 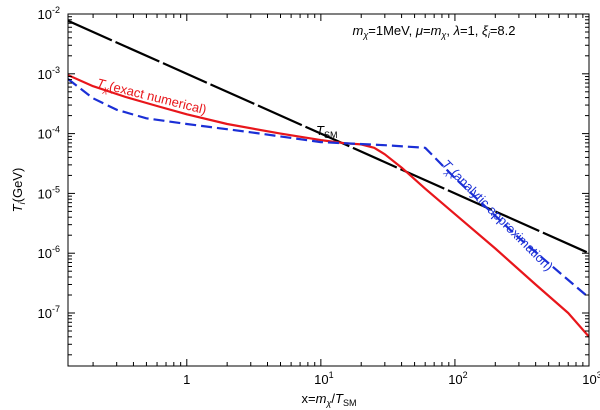 I want to click on y-tick-label: 10⁻⁵, so click(x=49, y=192).